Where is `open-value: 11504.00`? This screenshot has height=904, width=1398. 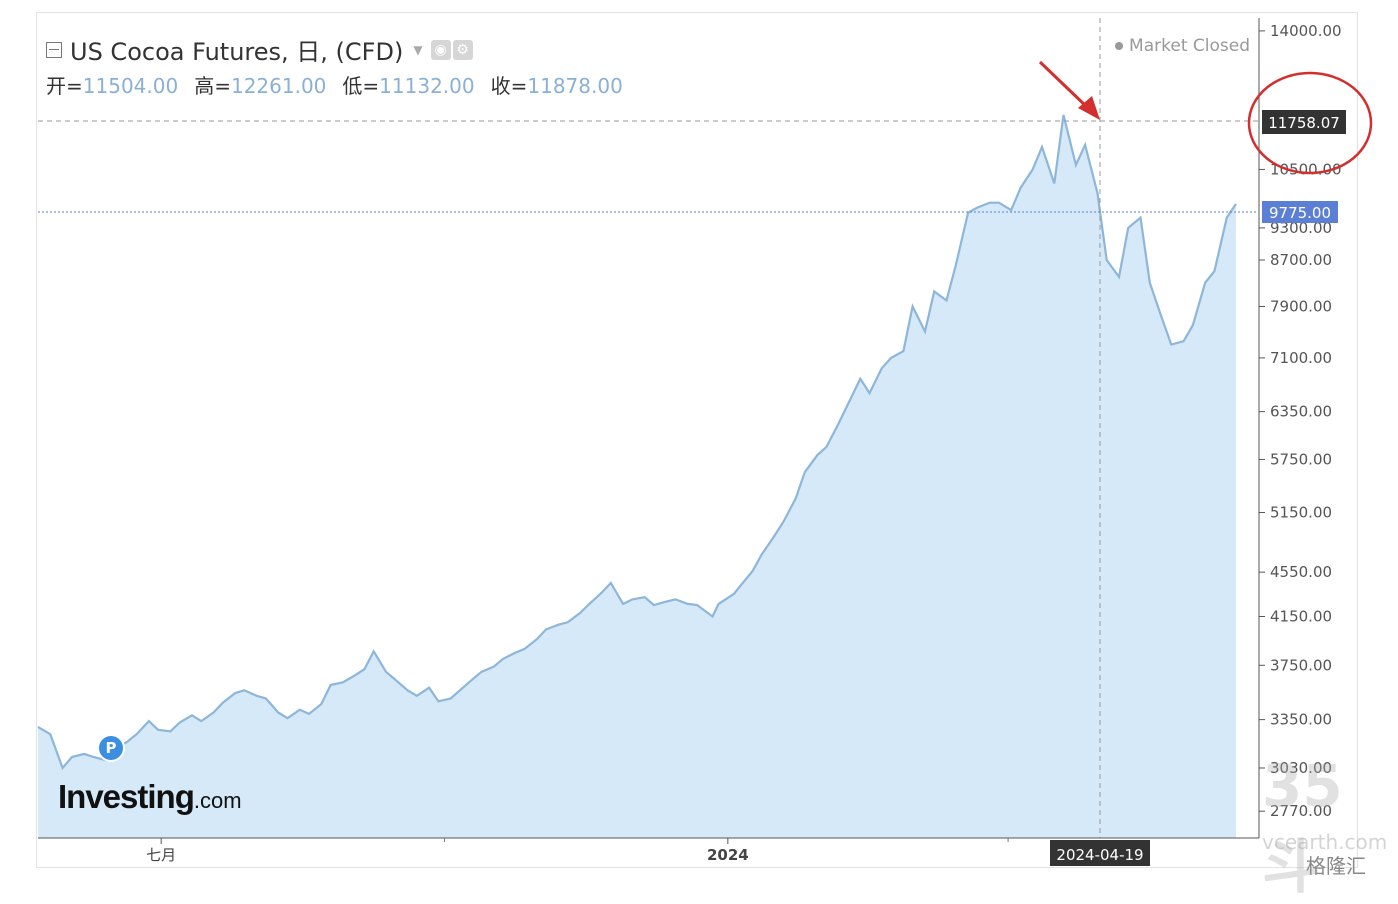 open-value: 11504.00 is located at coordinates (130, 86).